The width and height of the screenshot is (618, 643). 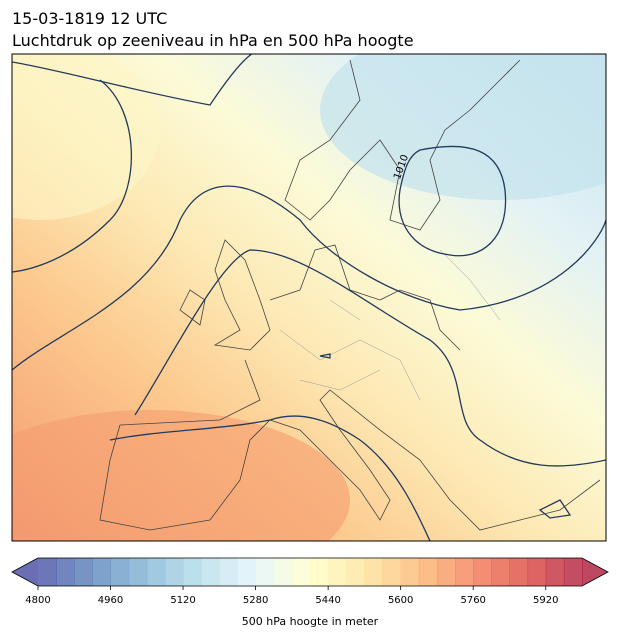 I want to click on title: 15-03-1819 12 UTC, so click(x=89, y=18).